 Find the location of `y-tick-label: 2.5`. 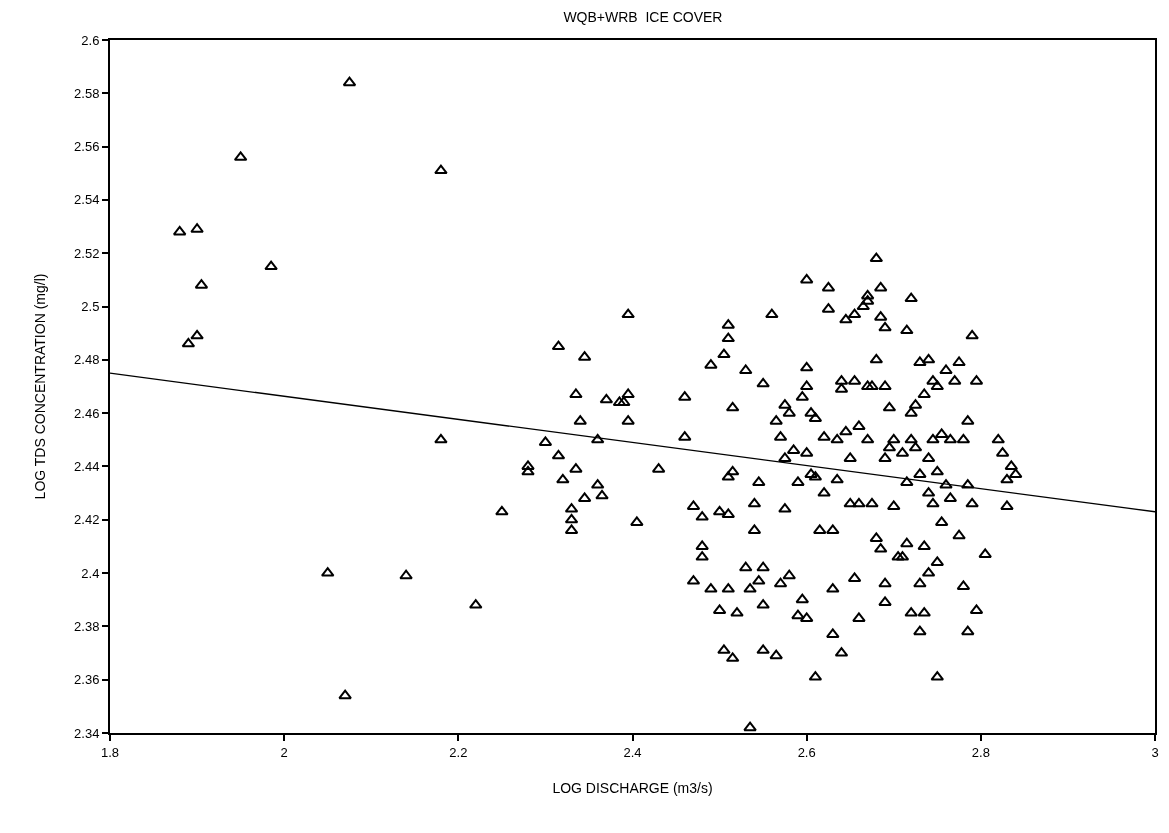

y-tick-label: 2.5 is located at coordinates (90, 307).